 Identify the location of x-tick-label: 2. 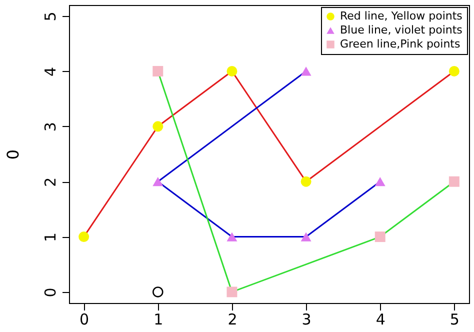
(233, 319).